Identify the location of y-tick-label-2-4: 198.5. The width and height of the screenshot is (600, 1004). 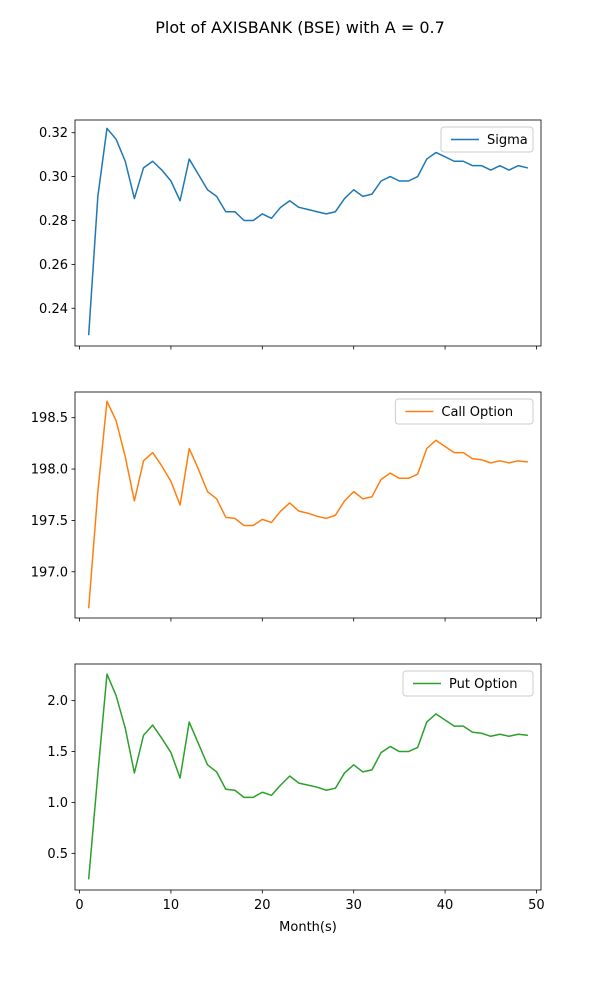
(49, 418).